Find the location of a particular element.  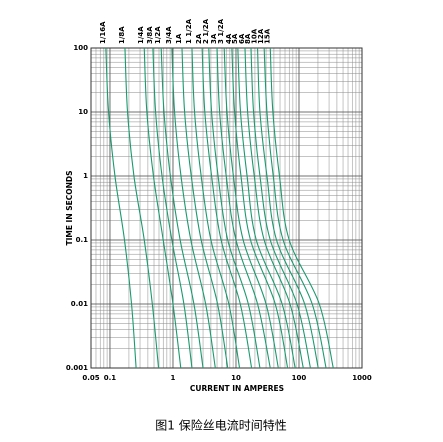

y-tick-label: 100 is located at coordinates (80, 48).